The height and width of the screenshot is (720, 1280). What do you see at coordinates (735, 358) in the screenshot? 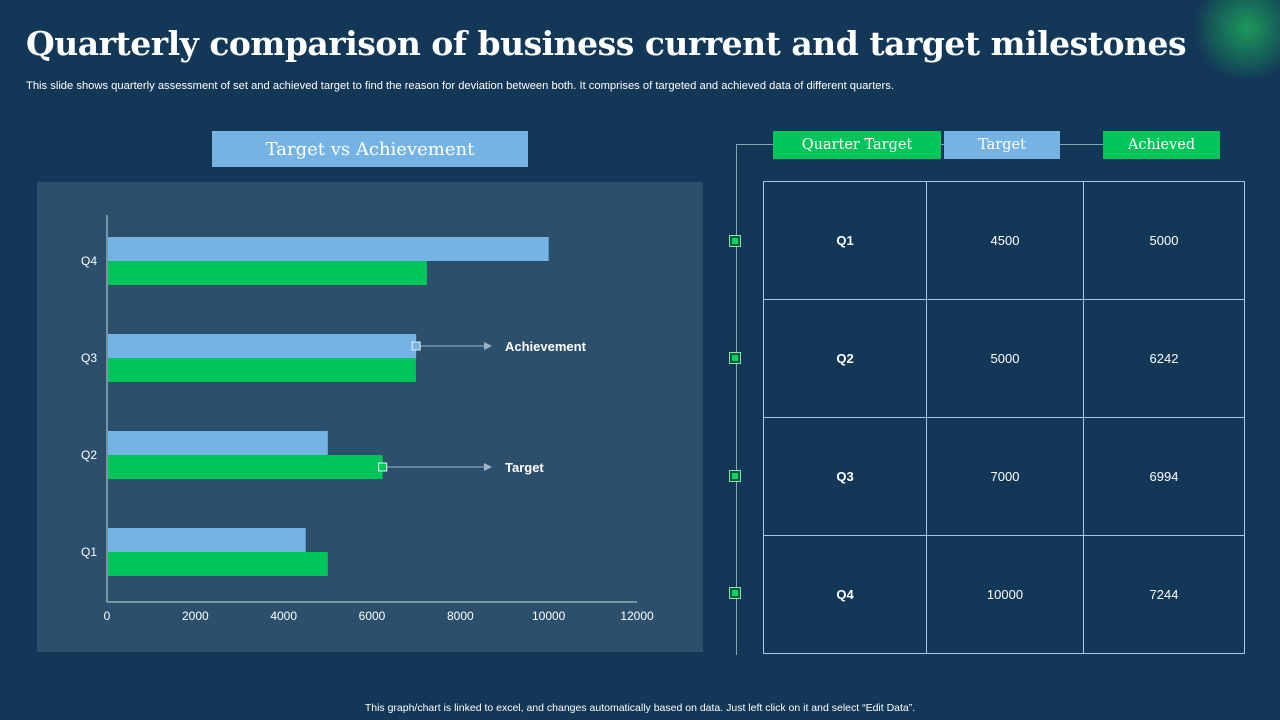
I see `timeline-marker-q2` at bounding box center [735, 358].